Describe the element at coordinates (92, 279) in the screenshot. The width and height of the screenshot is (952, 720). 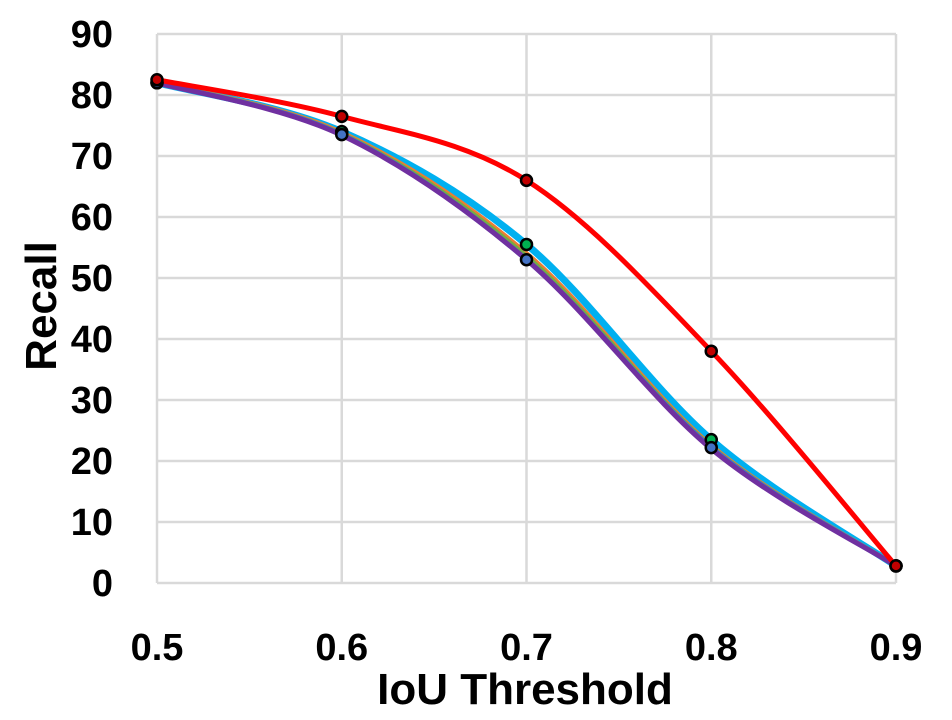
I see `y-tick-label: 50` at that location.